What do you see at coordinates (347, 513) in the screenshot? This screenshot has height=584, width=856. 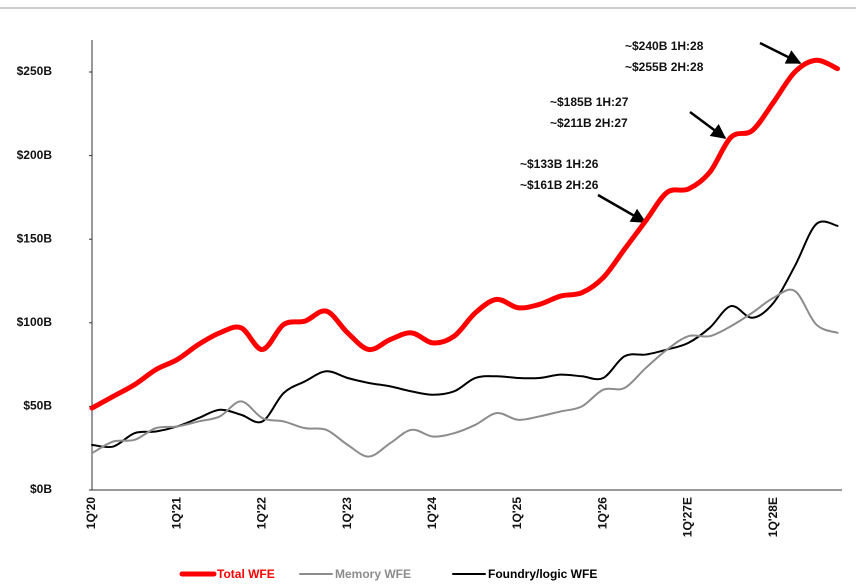 I see `x-tick-label: 1Q'23` at bounding box center [347, 513].